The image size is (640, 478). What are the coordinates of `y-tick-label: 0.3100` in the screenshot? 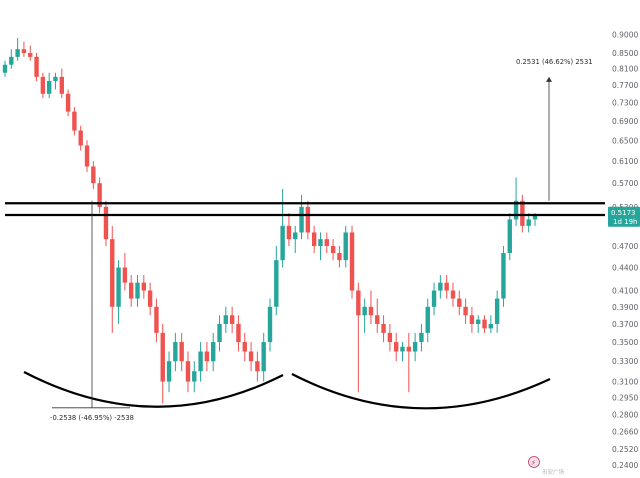 It's located at (625, 382).